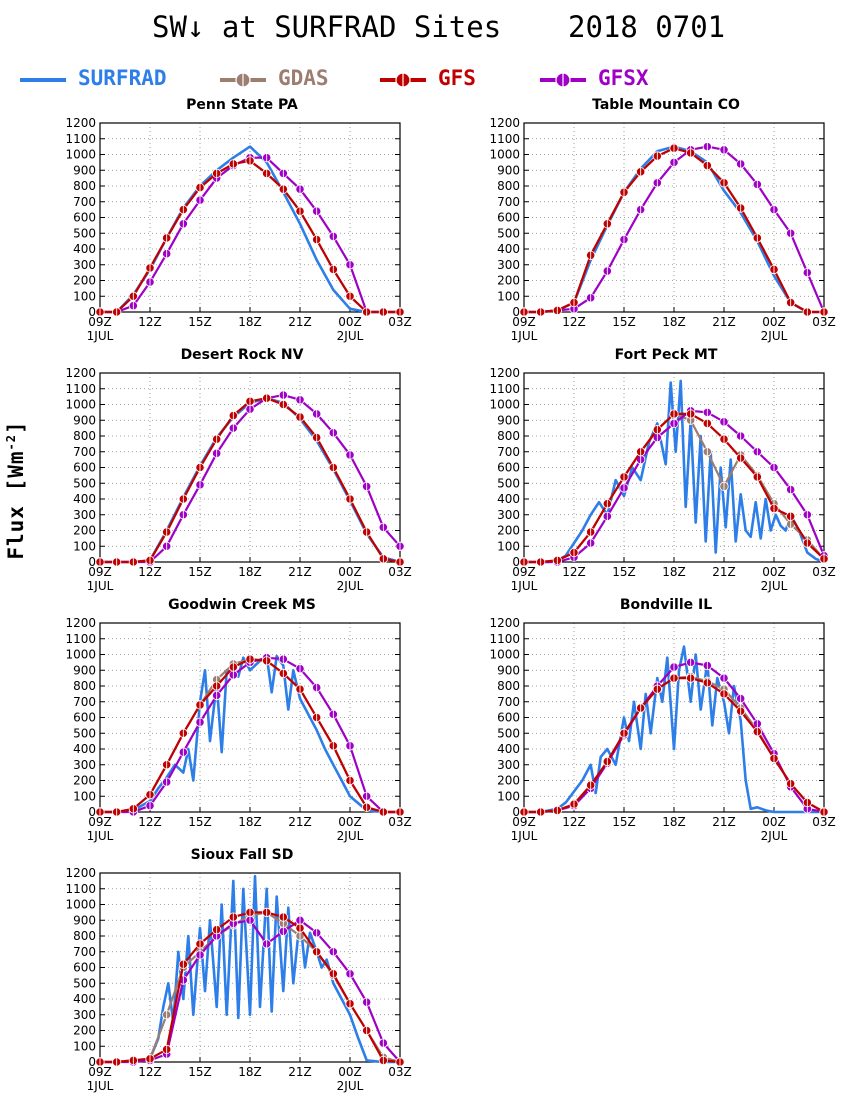 This screenshot has height=1100, width=850. I want to click on chart-title: Table Mountain CO, so click(666, 105).